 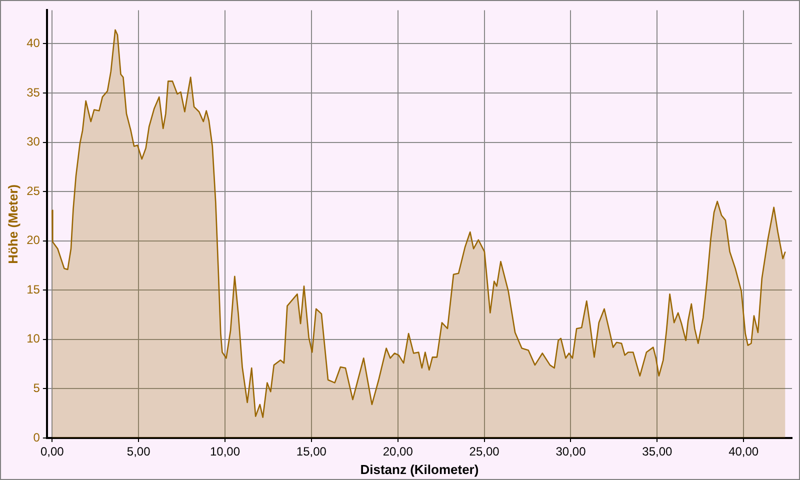 I want to click on y-tick-label: 5, so click(x=36, y=388).